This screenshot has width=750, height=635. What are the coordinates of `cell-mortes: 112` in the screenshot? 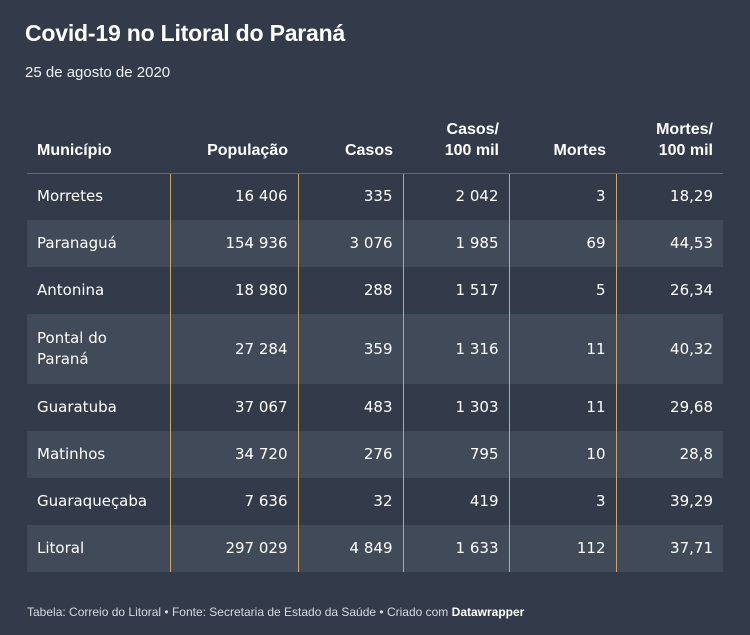 It's located at (562, 548).